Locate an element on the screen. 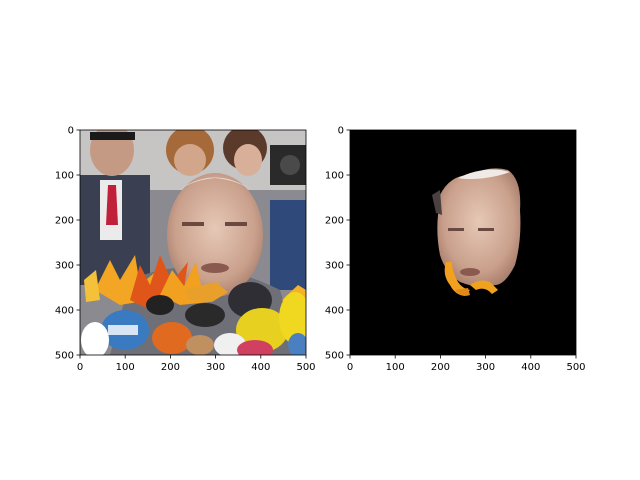 This screenshot has height=480, width=640. right-x-tick-label: 400 is located at coordinates (530, 367).